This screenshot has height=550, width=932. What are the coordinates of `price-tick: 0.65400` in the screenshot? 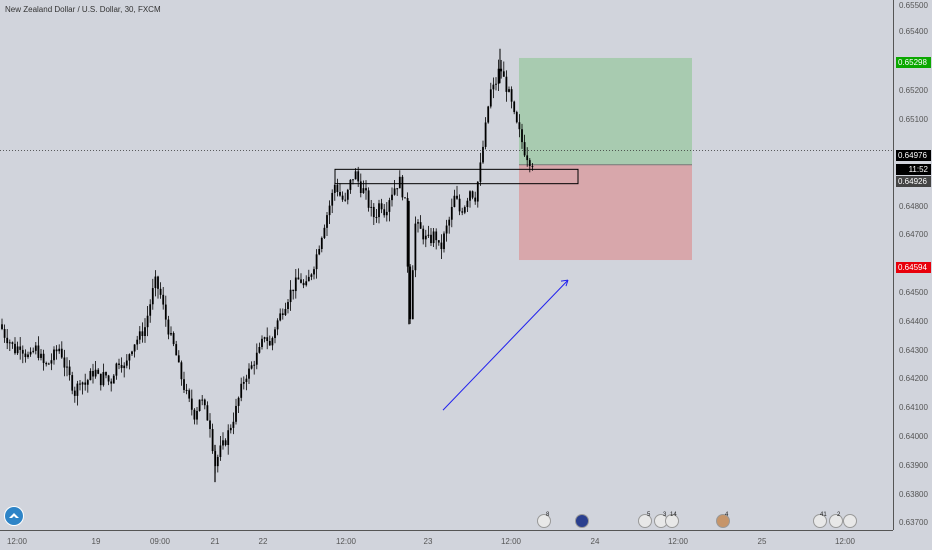 It's located at (913, 31).